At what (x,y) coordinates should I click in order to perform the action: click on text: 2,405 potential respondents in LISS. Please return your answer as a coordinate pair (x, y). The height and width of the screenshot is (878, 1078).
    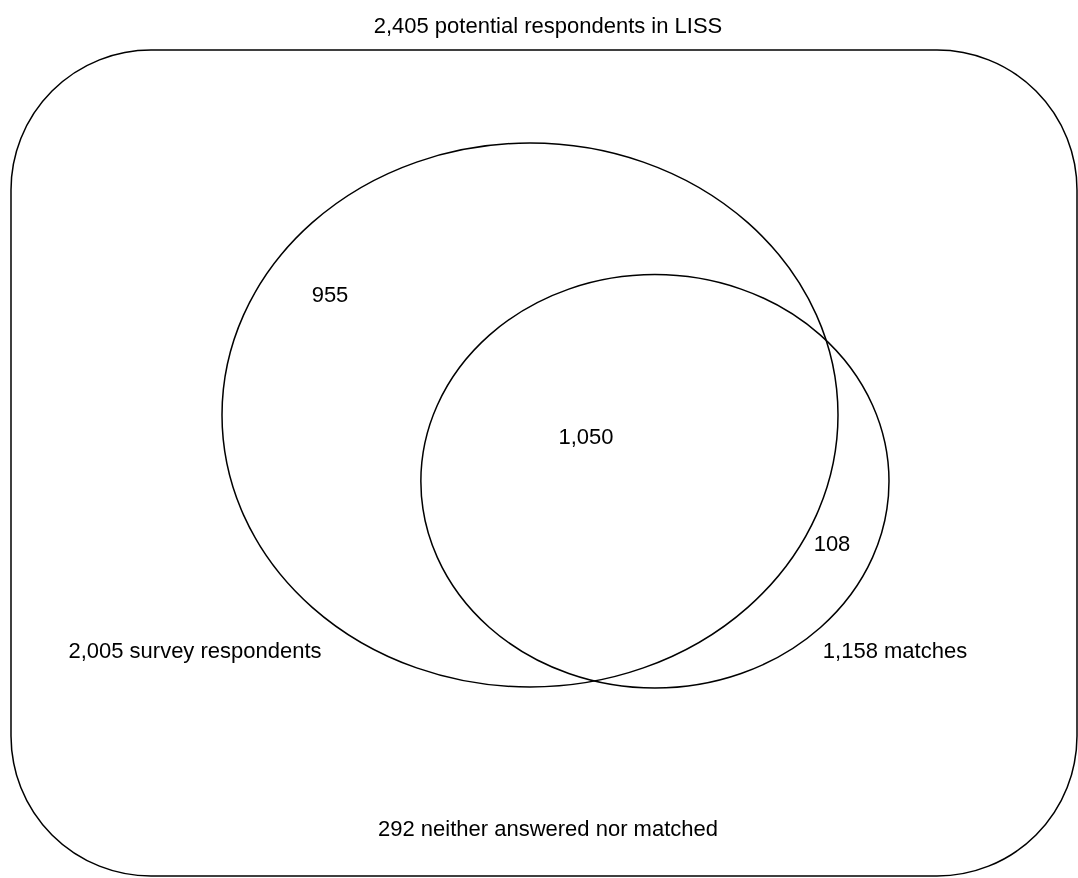
    Looking at the image, I should click on (548, 25).